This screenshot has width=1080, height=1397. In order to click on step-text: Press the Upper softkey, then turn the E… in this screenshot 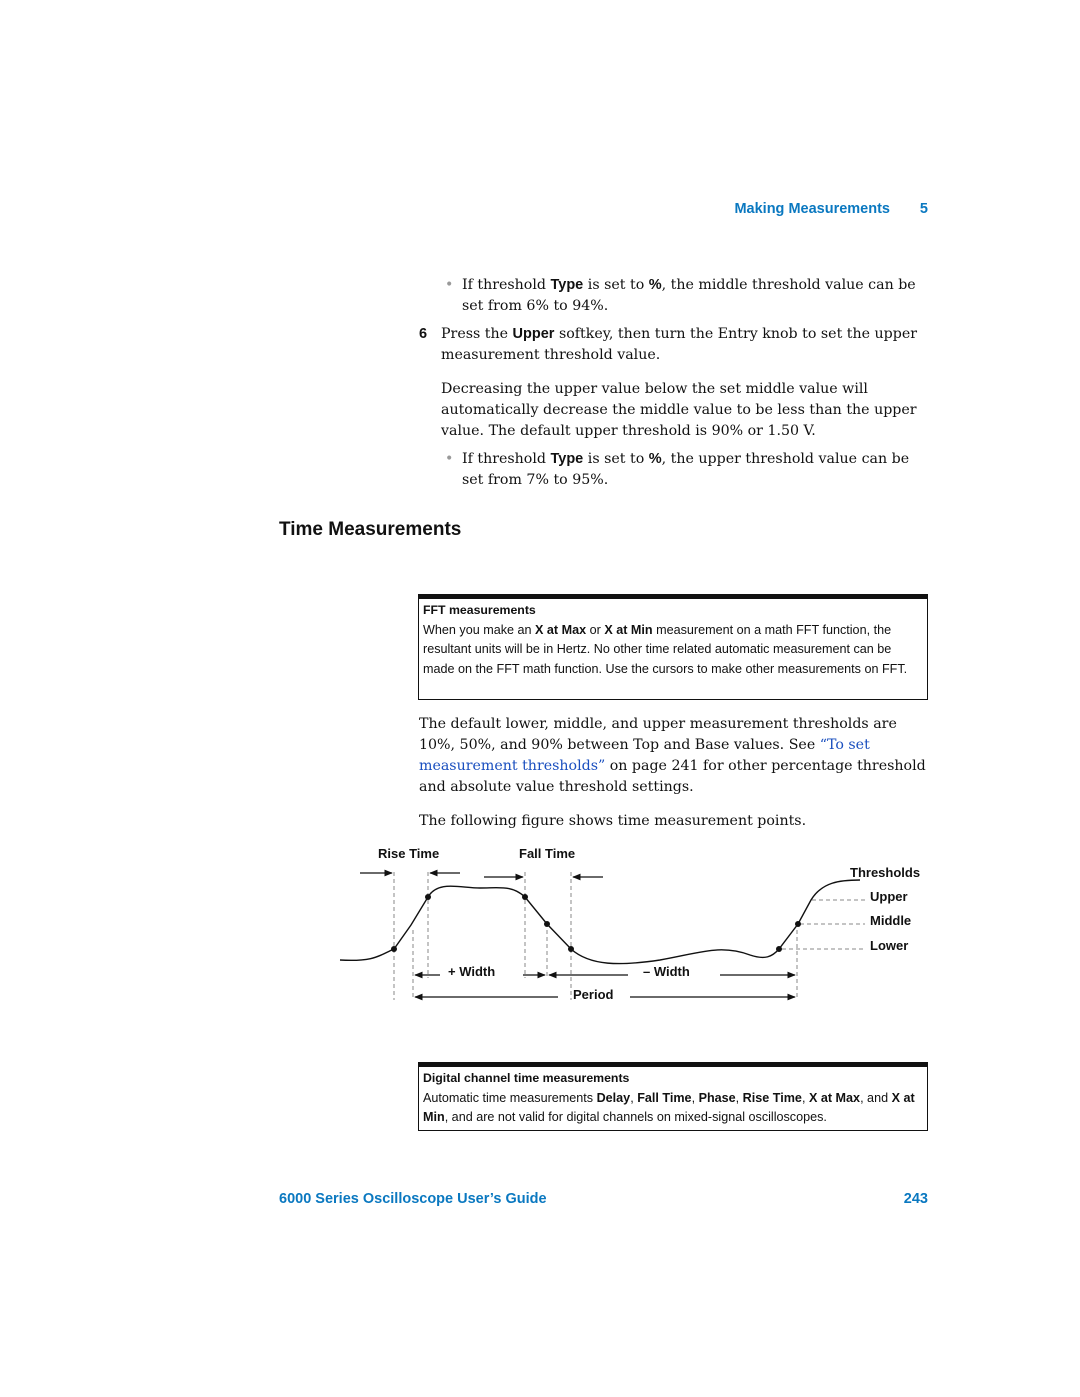, I will do `click(684, 345)`.